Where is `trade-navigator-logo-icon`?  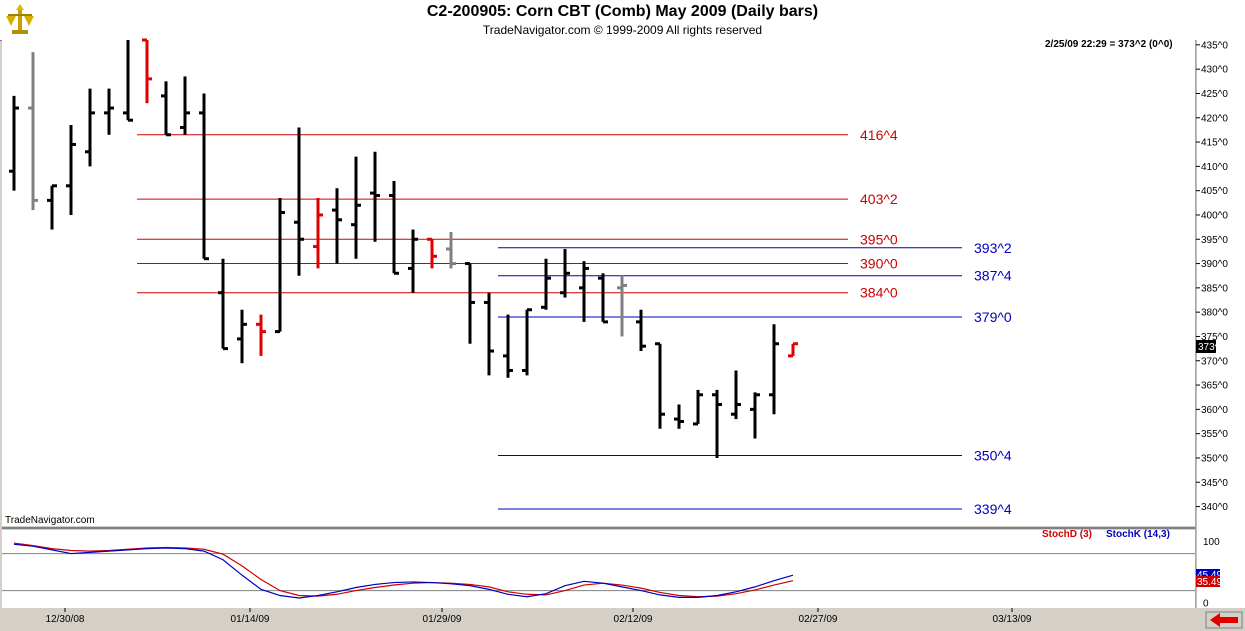 trade-navigator-logo-icon is located at coordinates (20, 19).